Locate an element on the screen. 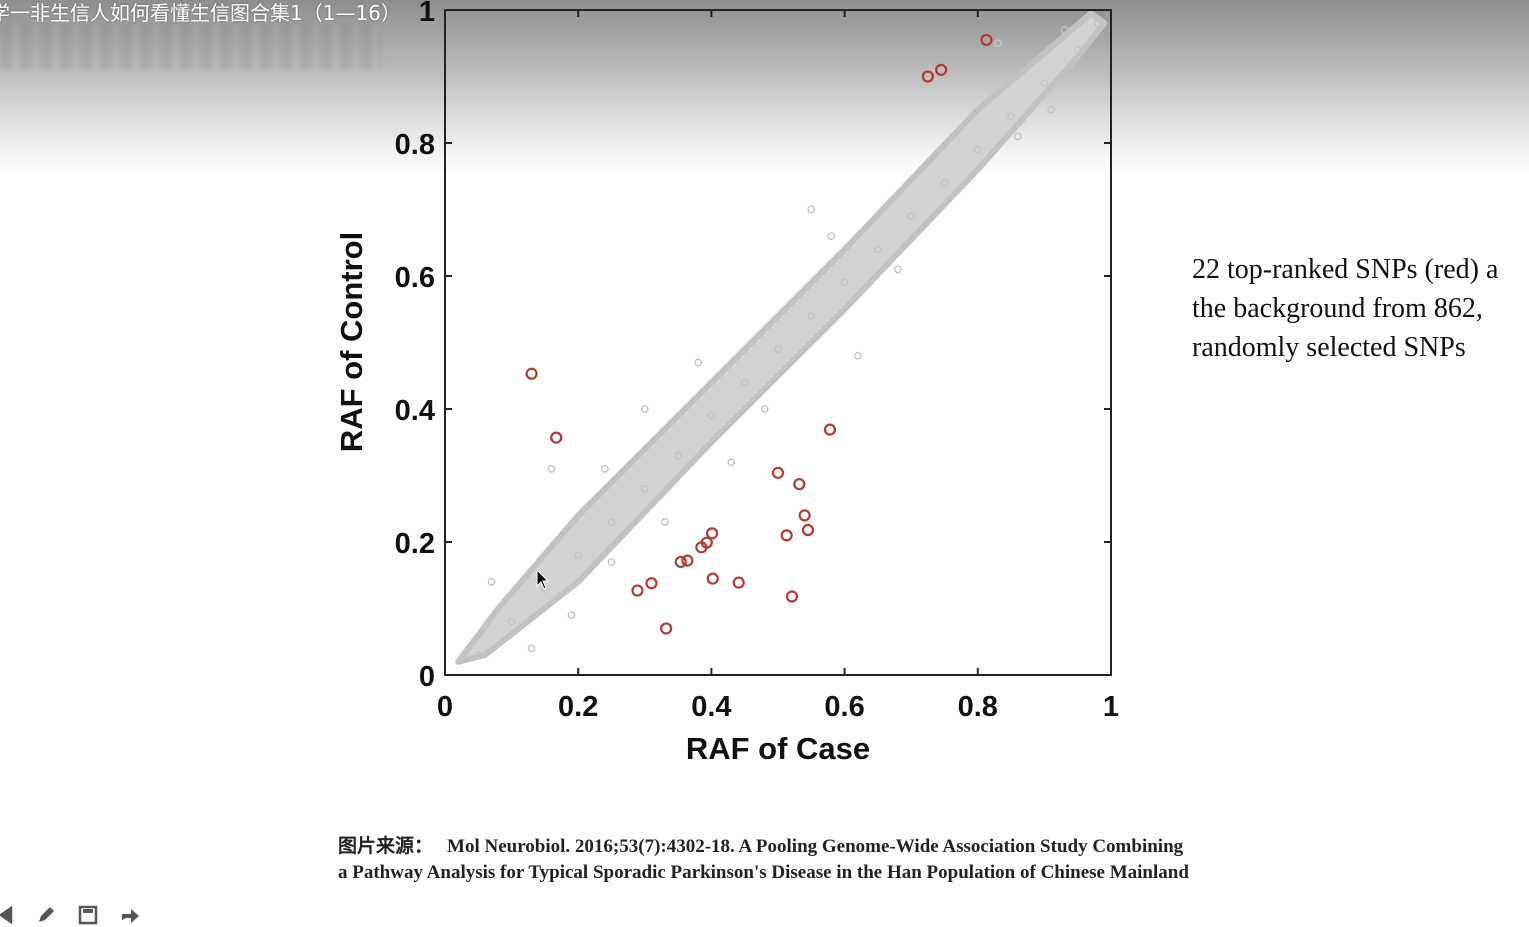 This screenshot has width=1529, height=927. caption-lead: 图片来源： is located at coordinates (386, 846).